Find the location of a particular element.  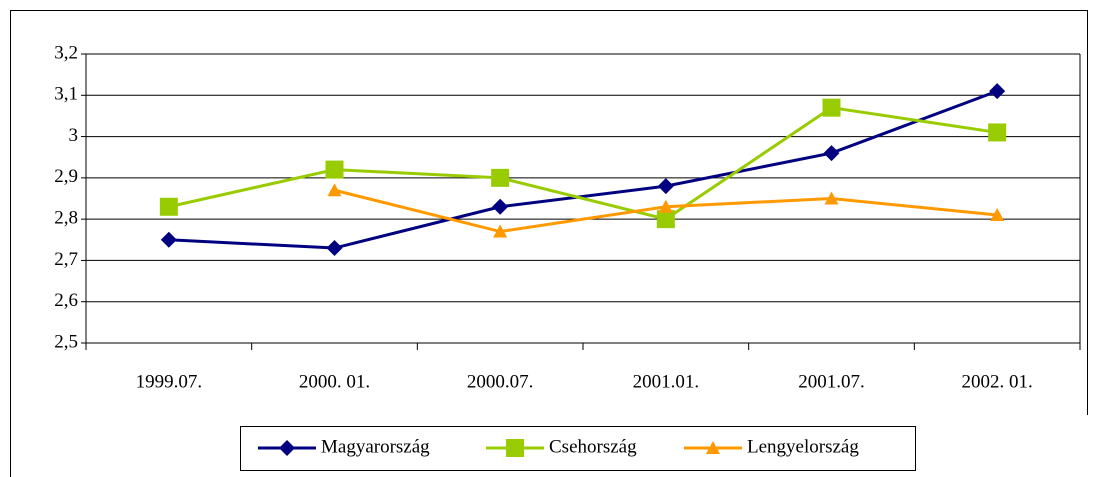

y-tick-label: 2,5 is located at coordinates (66, 341).